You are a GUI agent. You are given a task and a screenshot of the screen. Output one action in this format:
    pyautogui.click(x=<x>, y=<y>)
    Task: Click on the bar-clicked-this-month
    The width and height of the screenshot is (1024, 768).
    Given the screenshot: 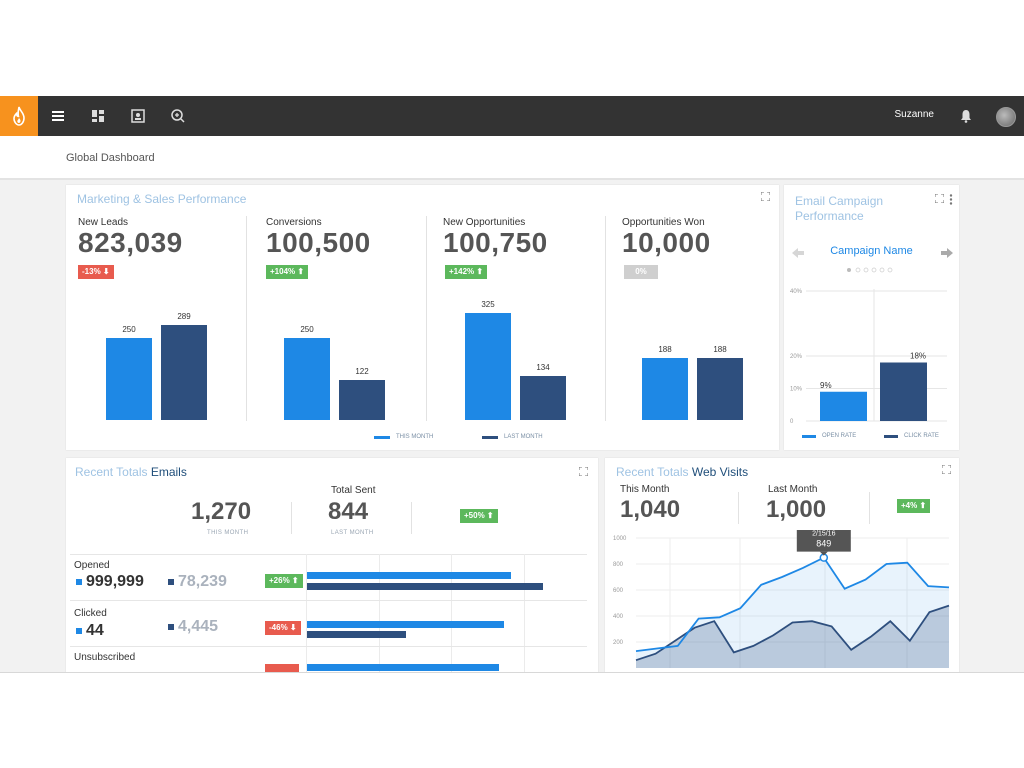 What is the action you would take?
    pyautogui.click(x=405, y=624)
    